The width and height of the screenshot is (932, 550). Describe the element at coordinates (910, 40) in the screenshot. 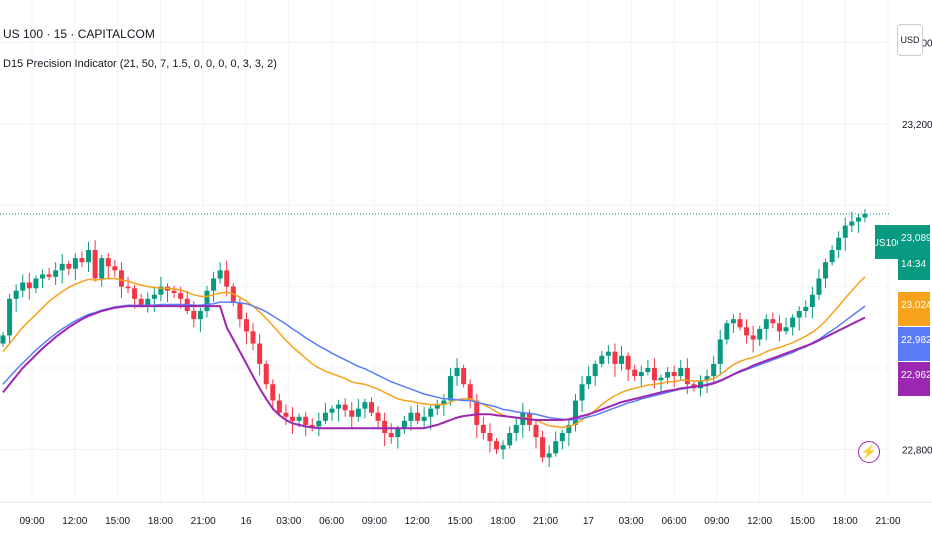

I see `currency-button: USD` at that location.